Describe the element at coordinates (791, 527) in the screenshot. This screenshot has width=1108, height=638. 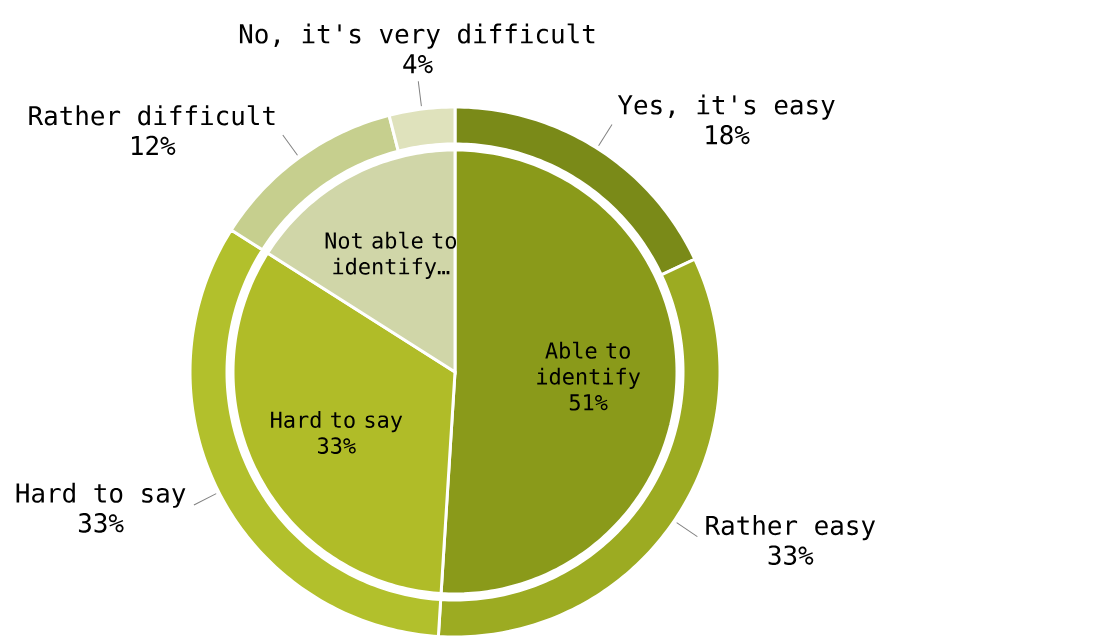
I see `slice-label: Rather easy` at that location.